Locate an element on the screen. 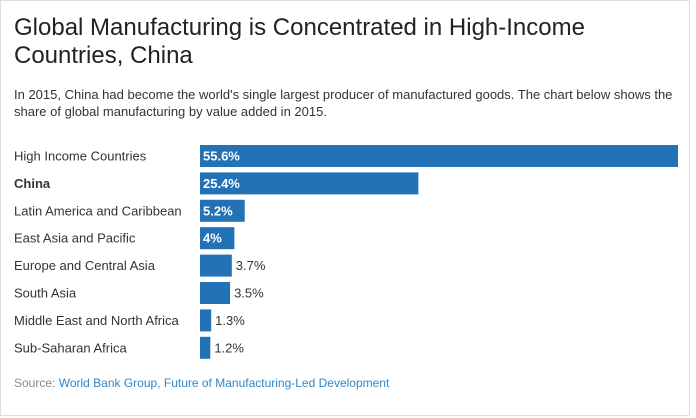 The width and height of the screenshot is (696, 418). bar-latin-america-and-caribbean is located at coordinates (222, 210).